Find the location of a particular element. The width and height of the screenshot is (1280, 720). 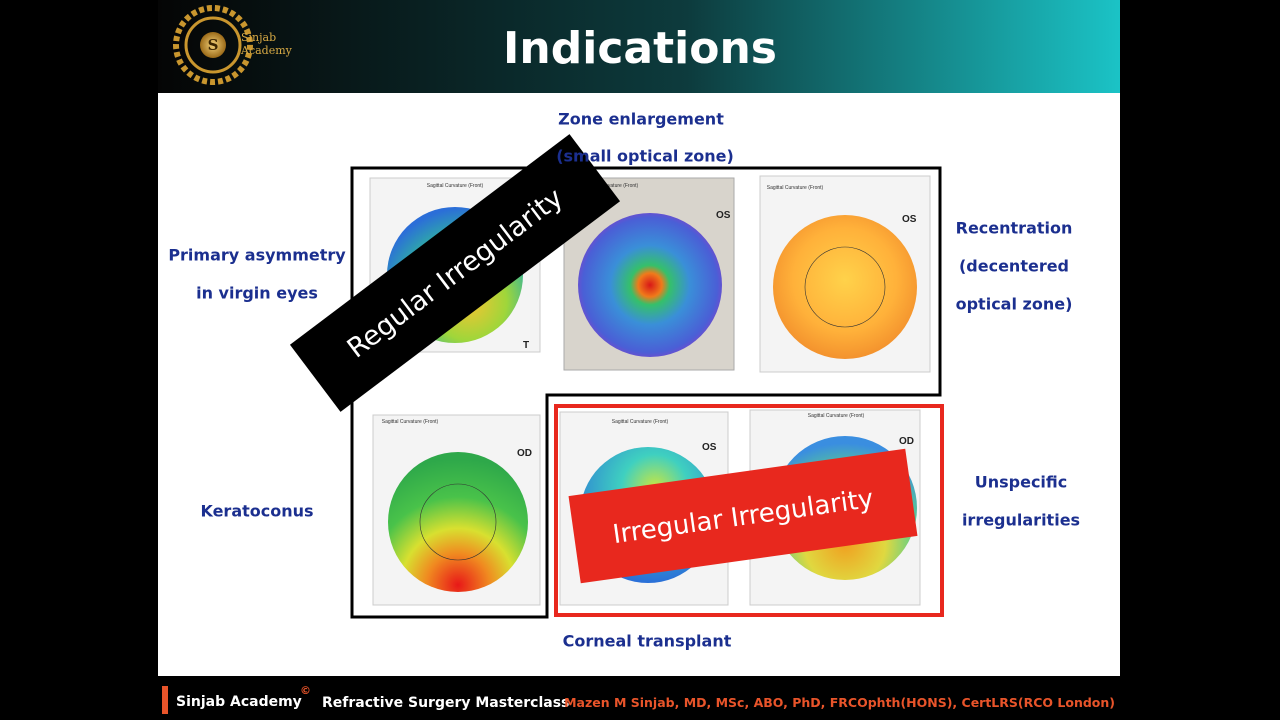

slide-title: Indications is located at coordinates (640, 48).